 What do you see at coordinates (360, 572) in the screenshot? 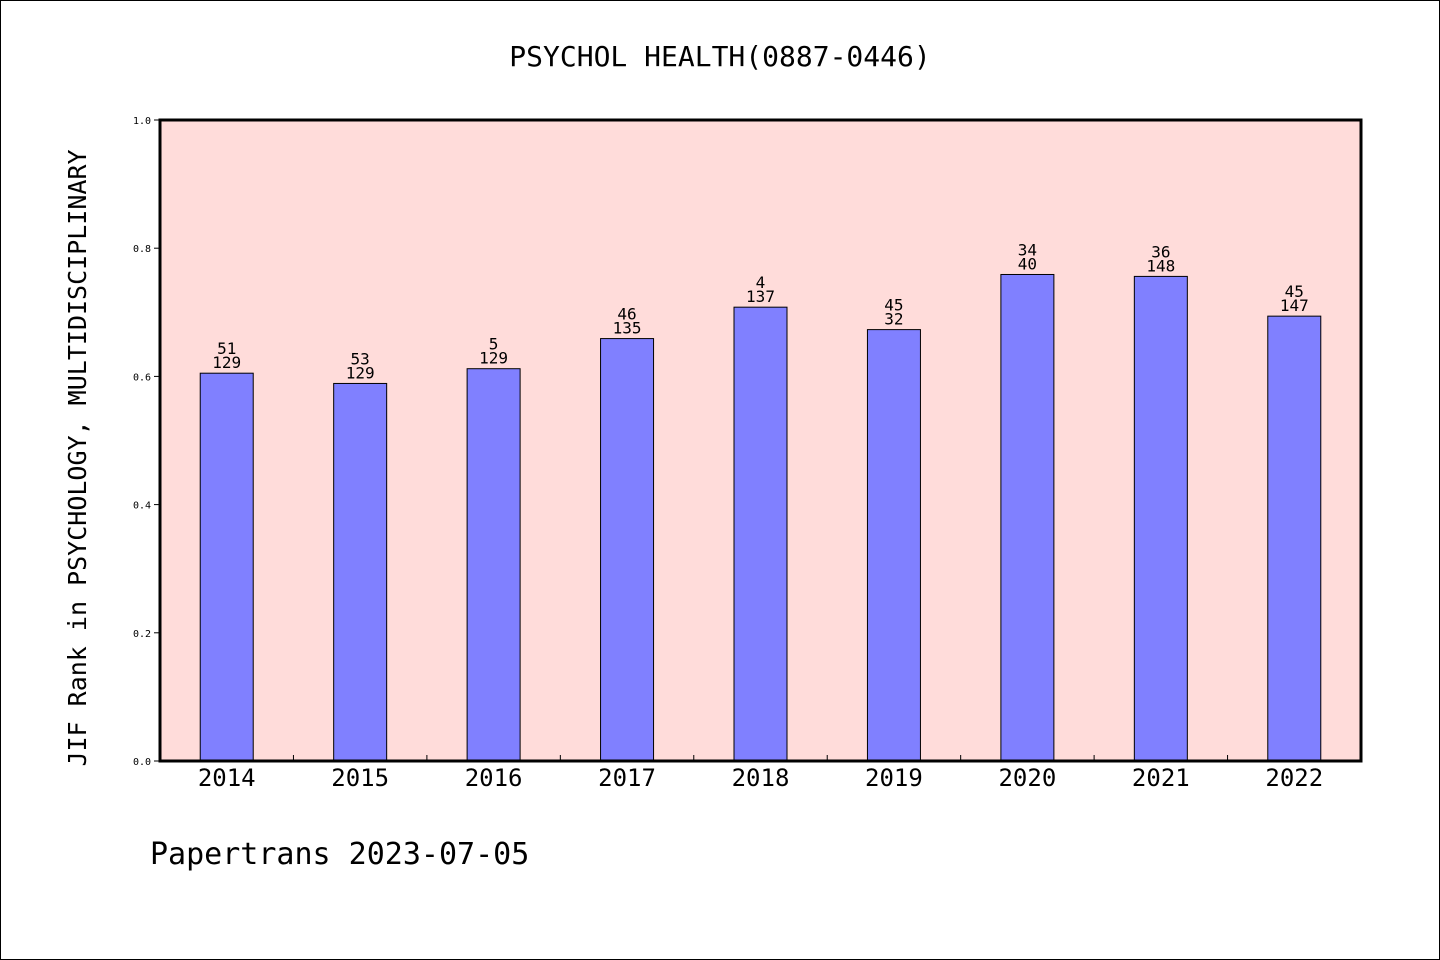
I see `bar-2015` at bounding box center [360, 572].